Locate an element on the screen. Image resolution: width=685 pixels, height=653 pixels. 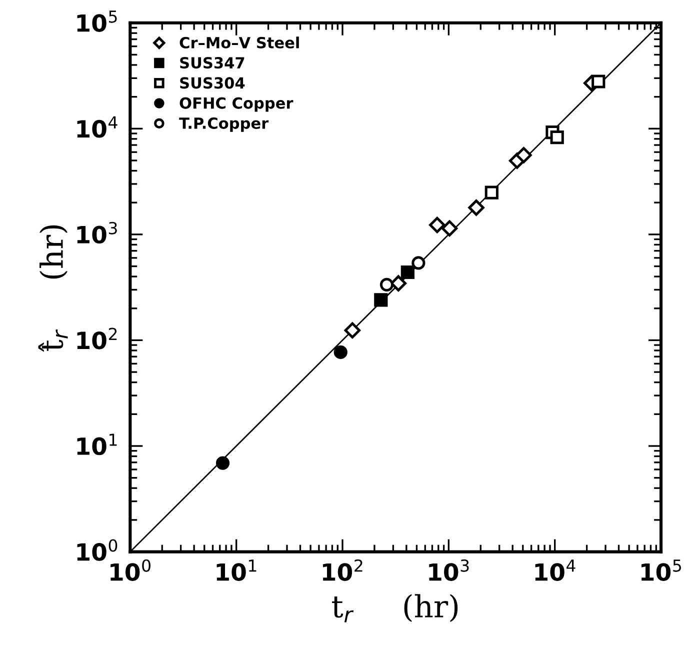
y-tick-label: 10$^{3}$ is located at coordinates (97, 233).